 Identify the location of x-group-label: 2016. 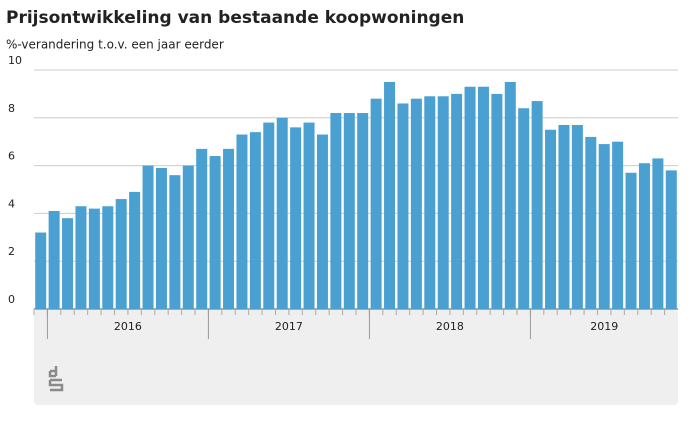
(128, 326).